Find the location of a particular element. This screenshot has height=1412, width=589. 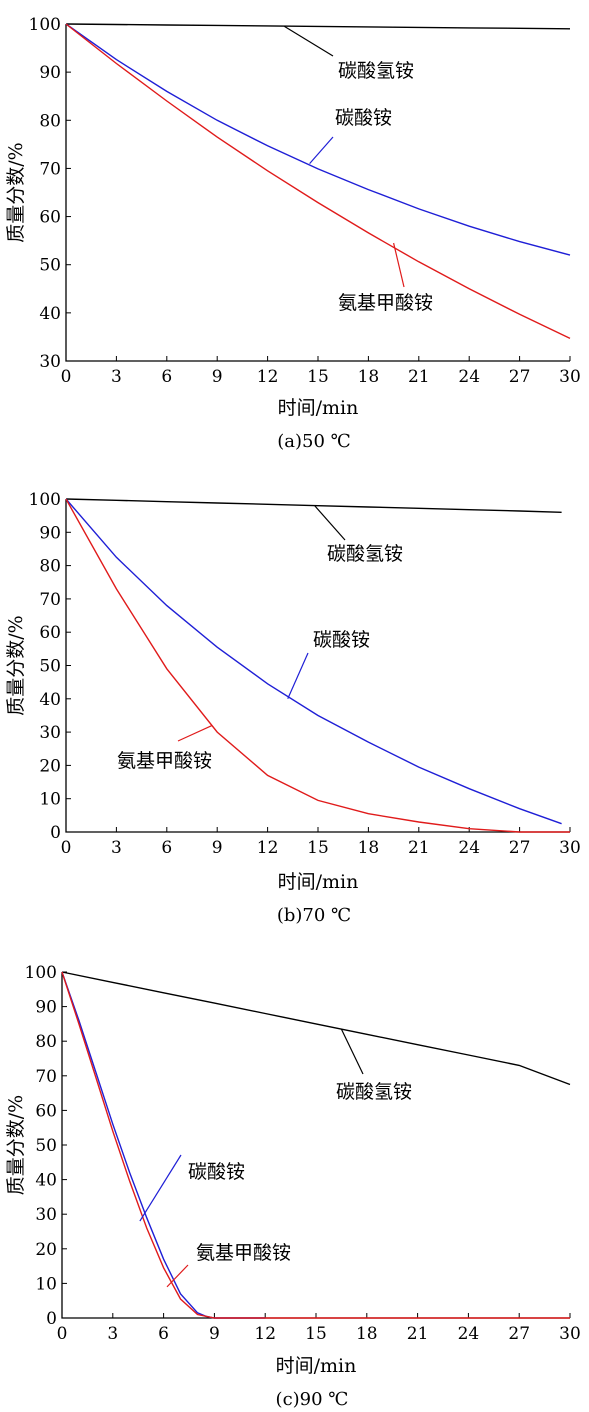

panel-caption: (c)90 ℃ is located at coordinates (312, 1399).